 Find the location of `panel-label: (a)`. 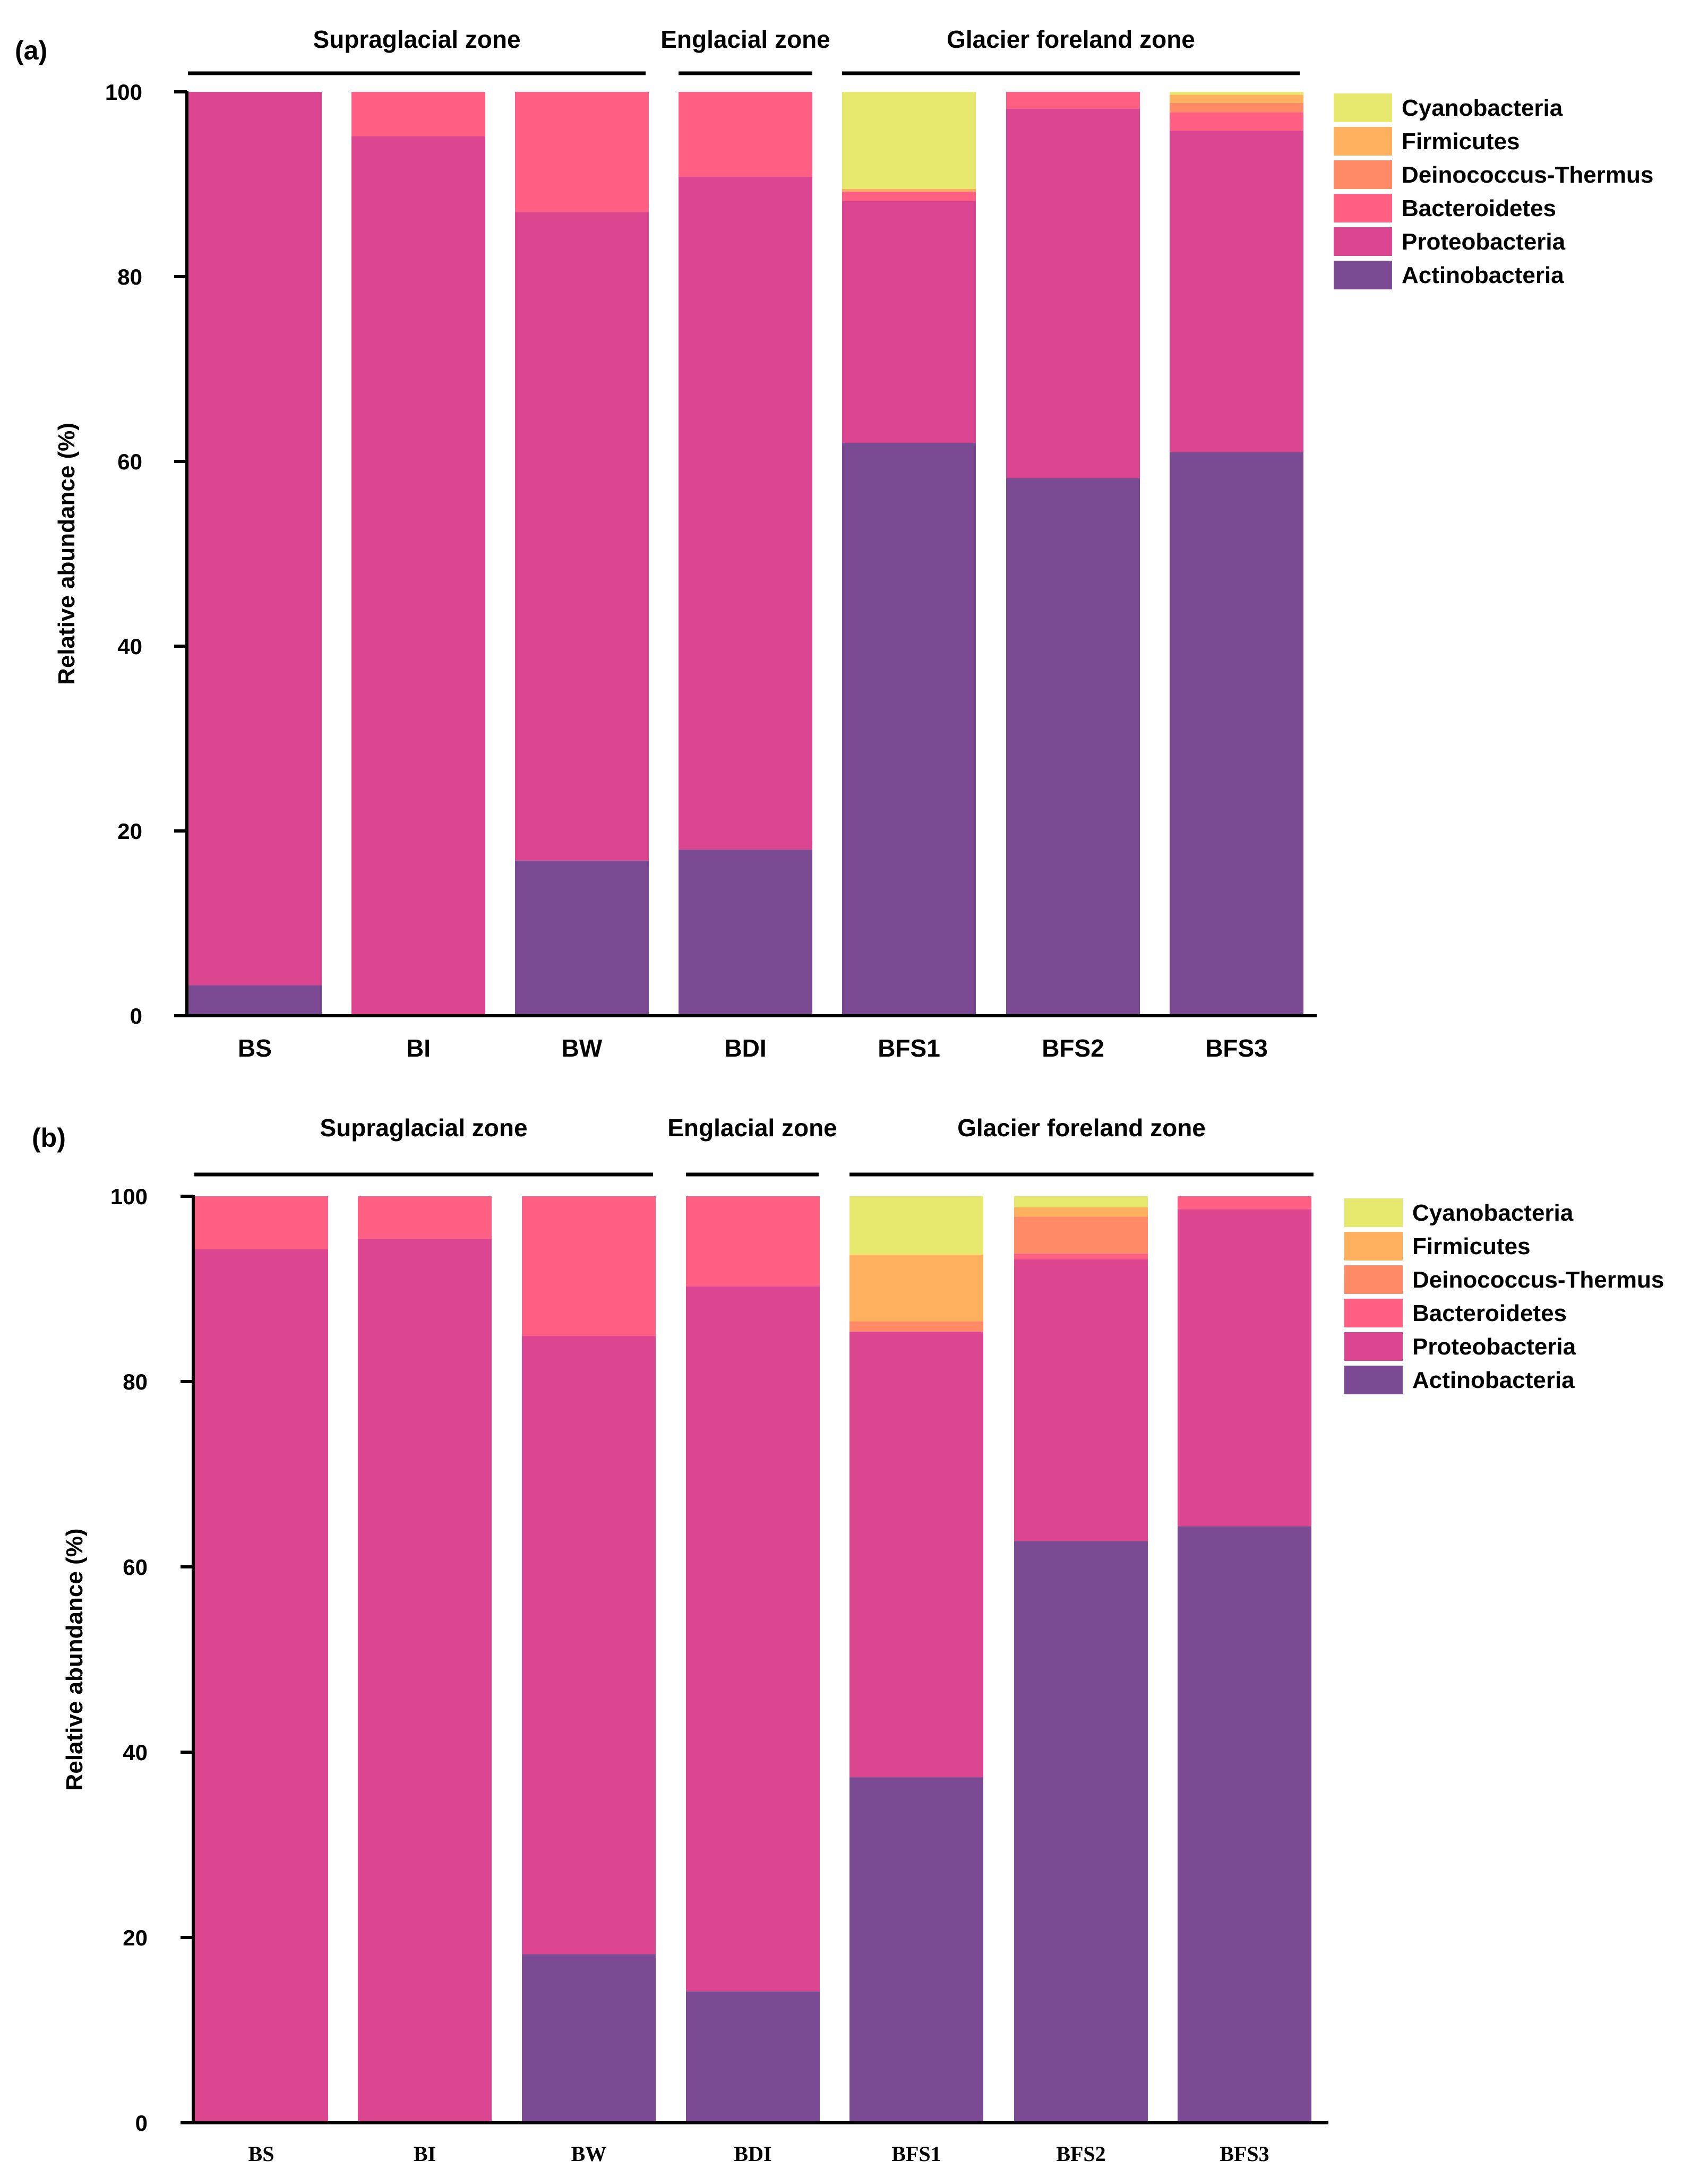

panel-label: (a) is located at coordinates (31, 50).